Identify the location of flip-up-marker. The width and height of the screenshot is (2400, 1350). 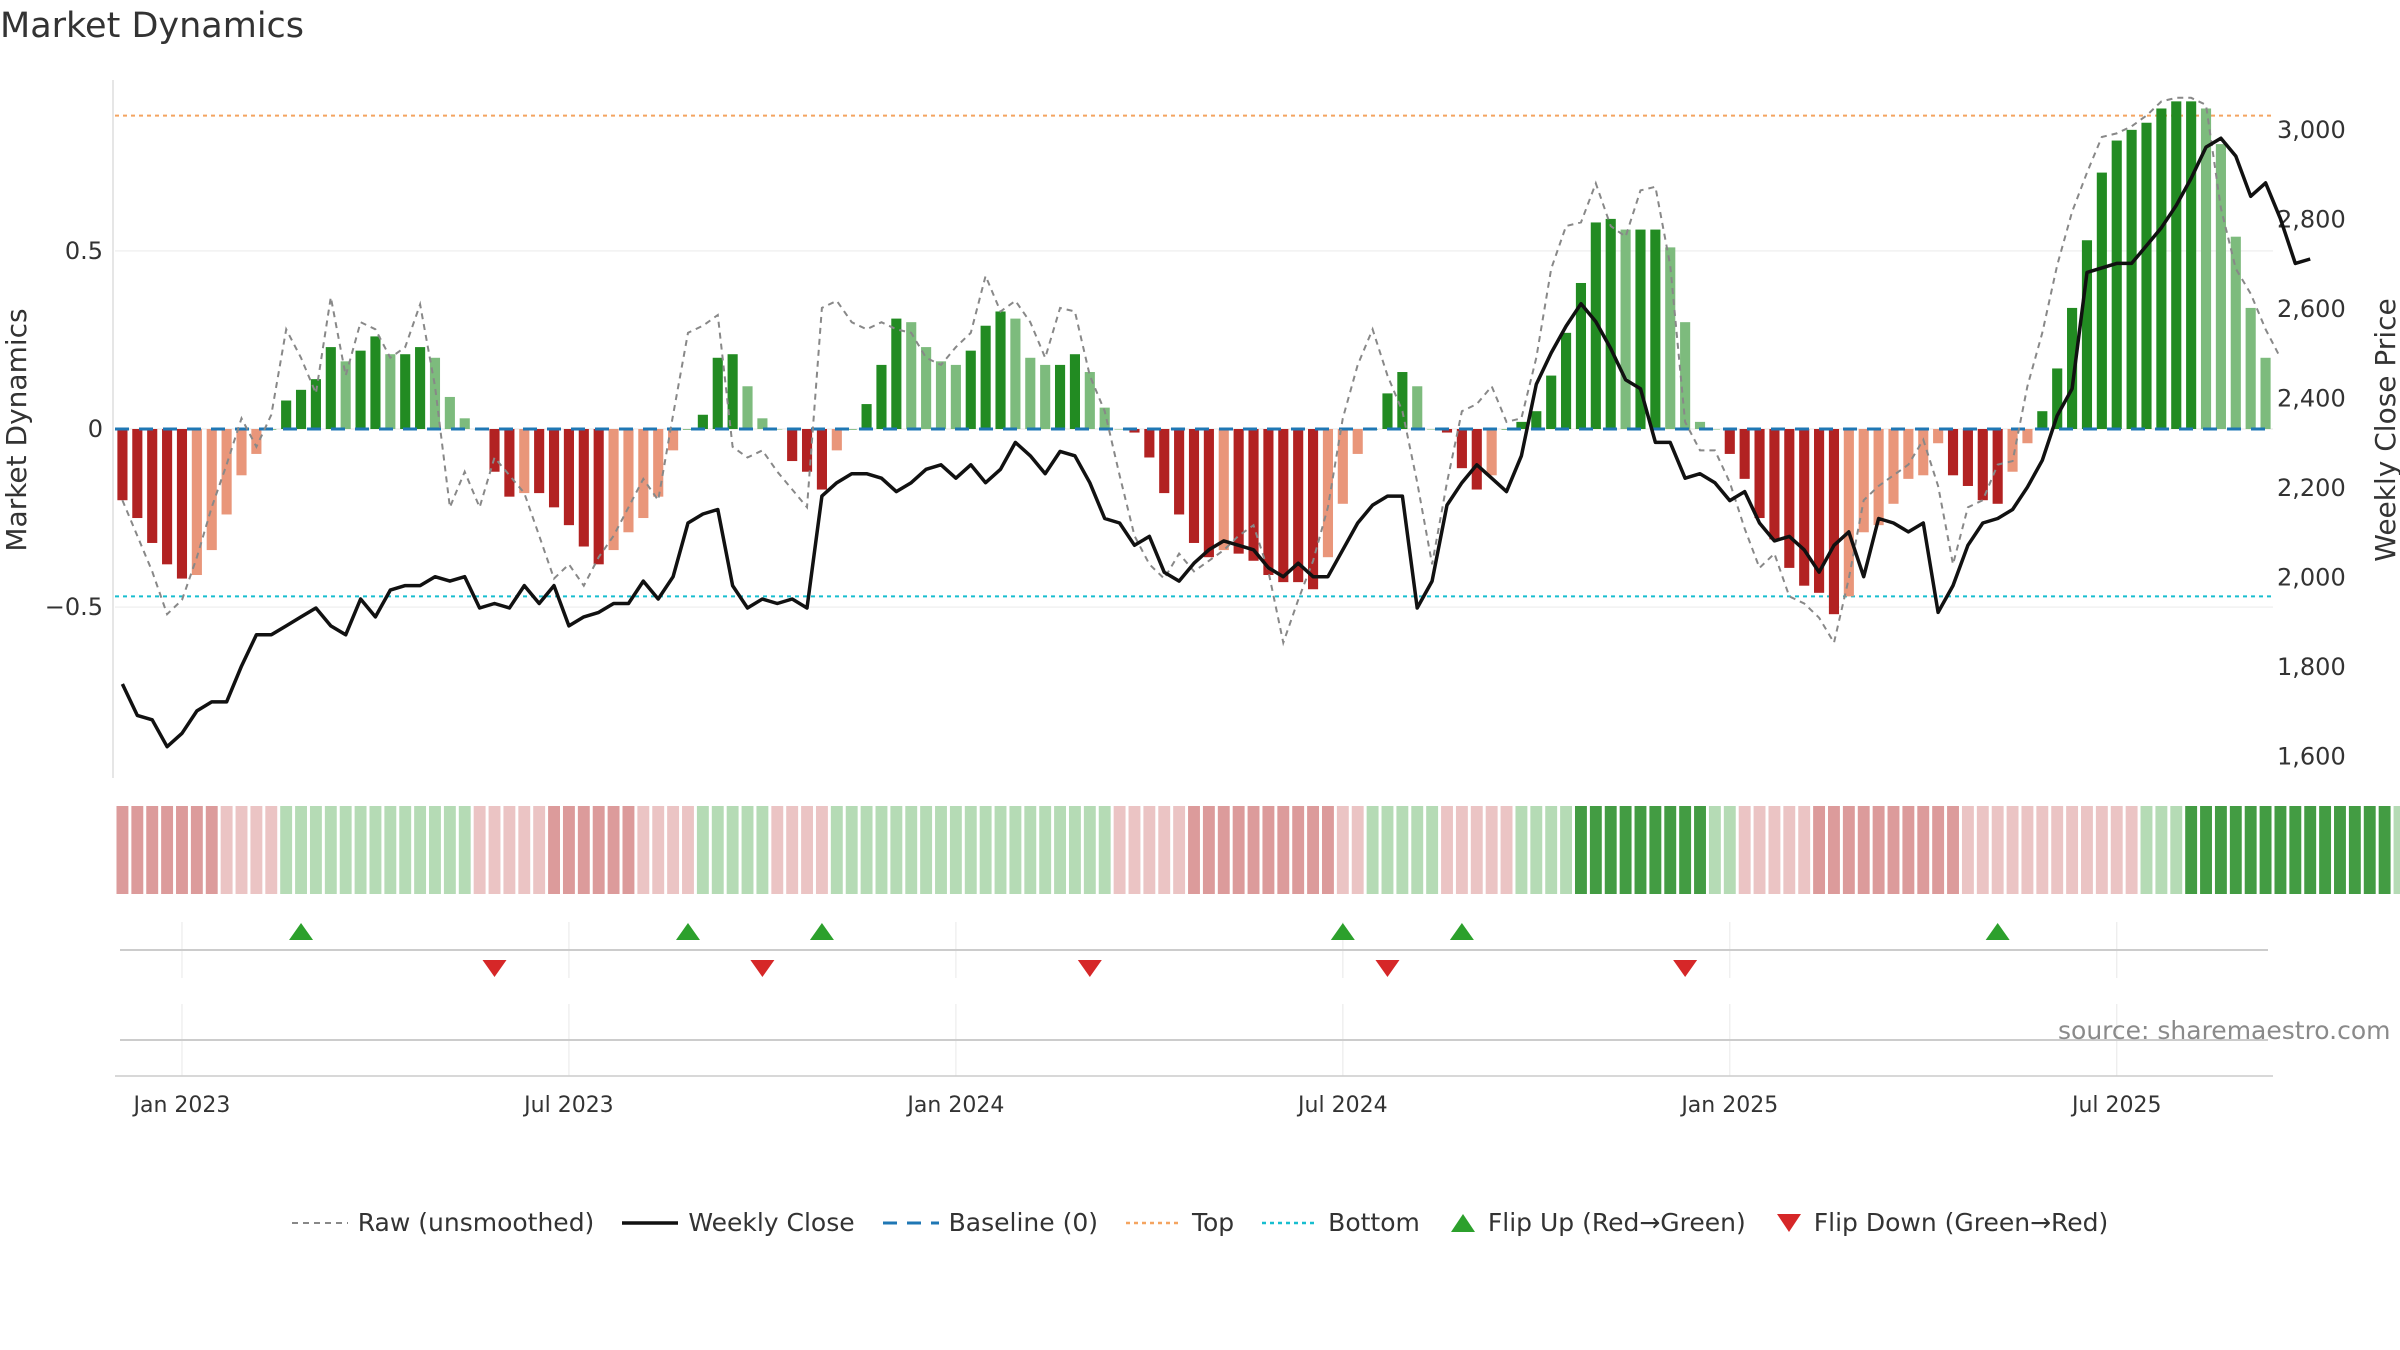
(1342, 931).